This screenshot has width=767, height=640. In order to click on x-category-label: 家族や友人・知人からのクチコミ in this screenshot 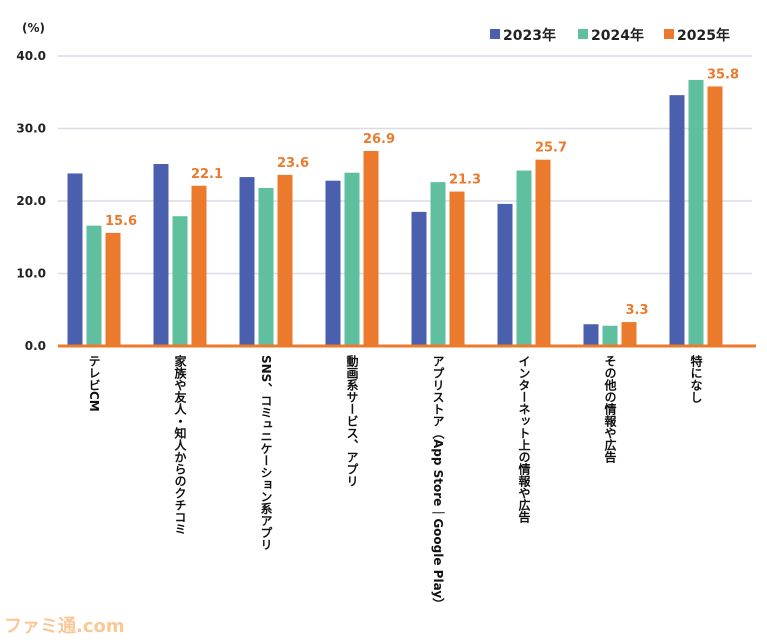, I will do `click(180, 445)`.